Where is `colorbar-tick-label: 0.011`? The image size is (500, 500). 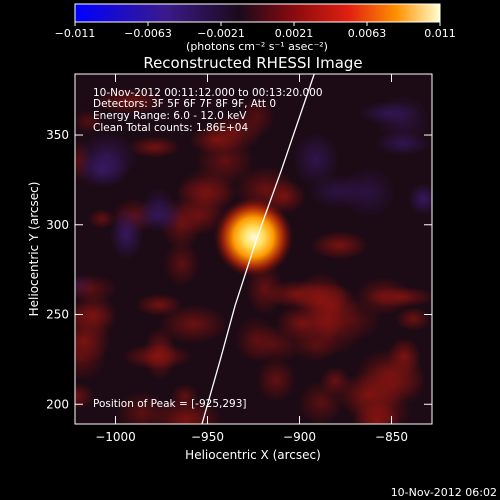
colorbar-tick-label: 0.011 is located at coordinates (440, 33).